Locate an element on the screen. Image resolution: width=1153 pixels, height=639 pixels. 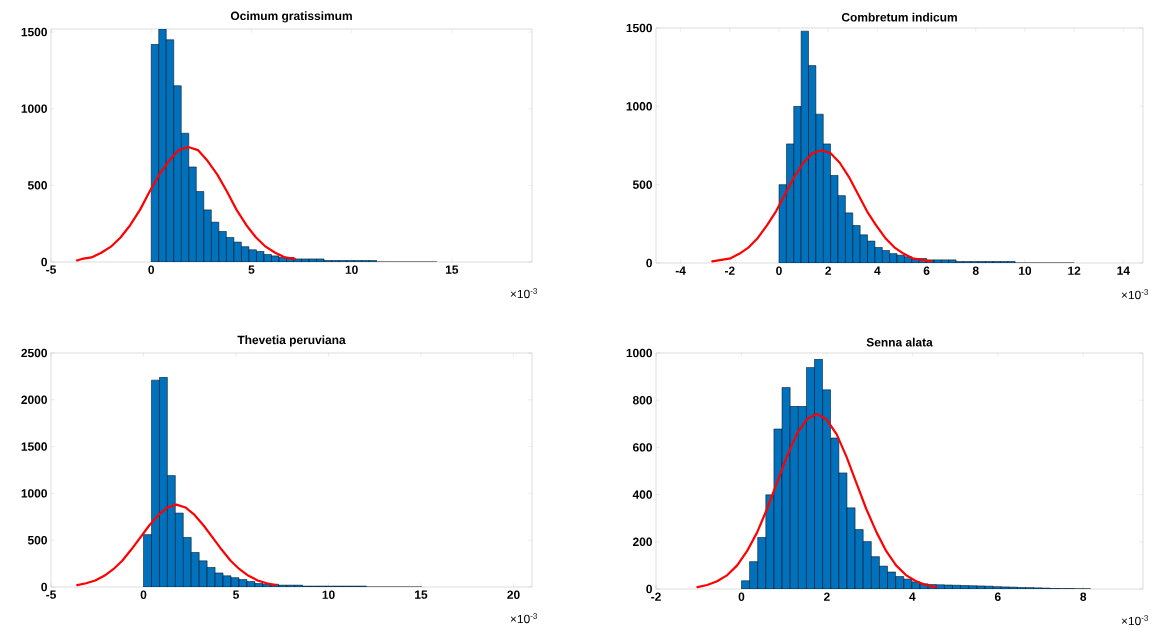
y-tick-label: 600 is located at coordinates (642, 447).